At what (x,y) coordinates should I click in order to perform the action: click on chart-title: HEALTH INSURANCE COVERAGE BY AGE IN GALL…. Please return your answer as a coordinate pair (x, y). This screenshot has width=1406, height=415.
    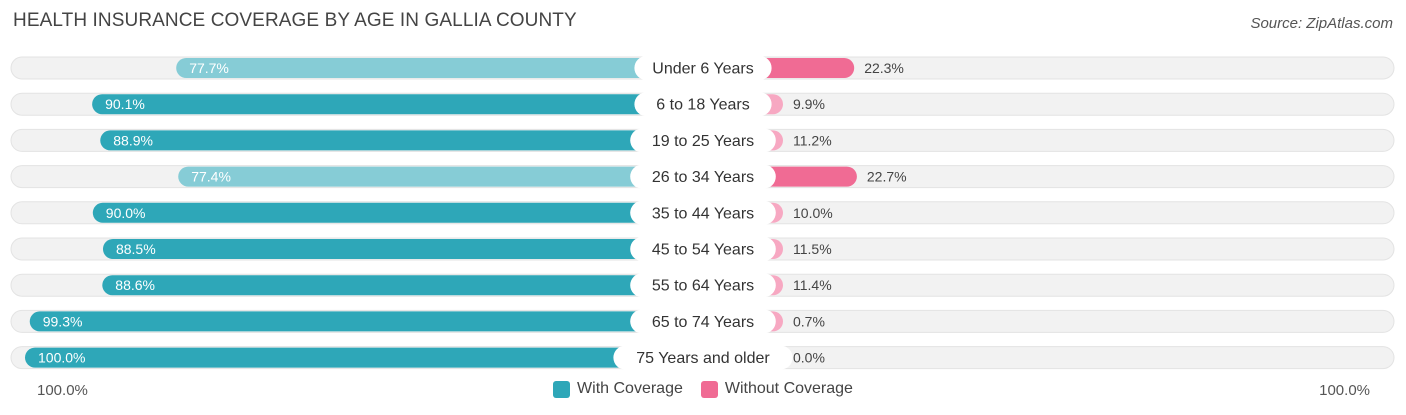
    Looking at the image, I should click on (295, 20).